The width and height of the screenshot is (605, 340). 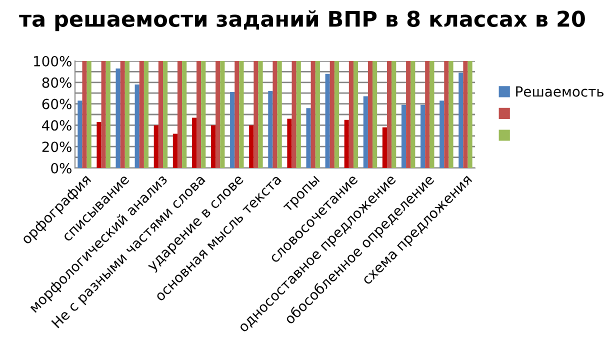 What do you see at coordinates (57, 104) in the screenshot?
I see `y-tick-label: 60%` at bounding box center [57, 104].